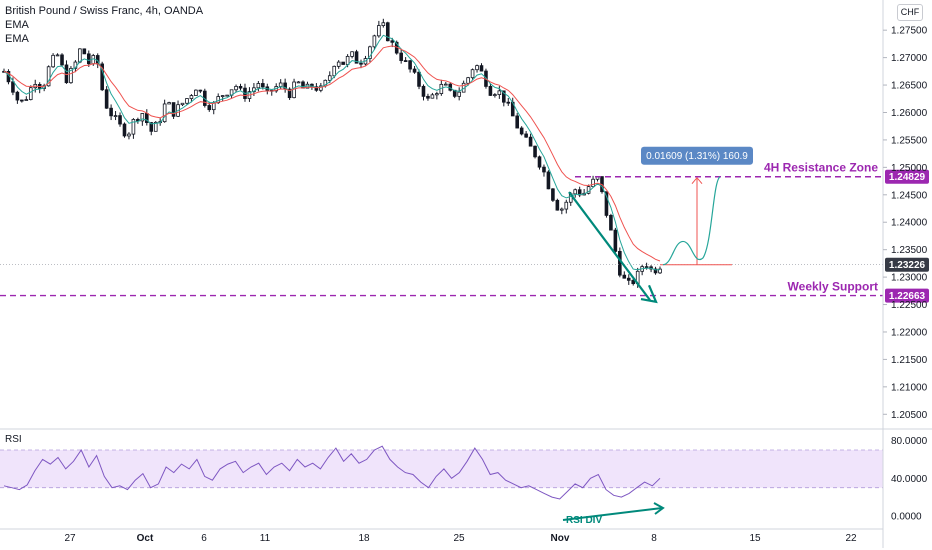 The height and width of the screenshot is (550, 932). What do you see at coordinates (17, 39) in the screenshot?
I see `ema-indicator-2: EMA` at bounding box center [17, 39].